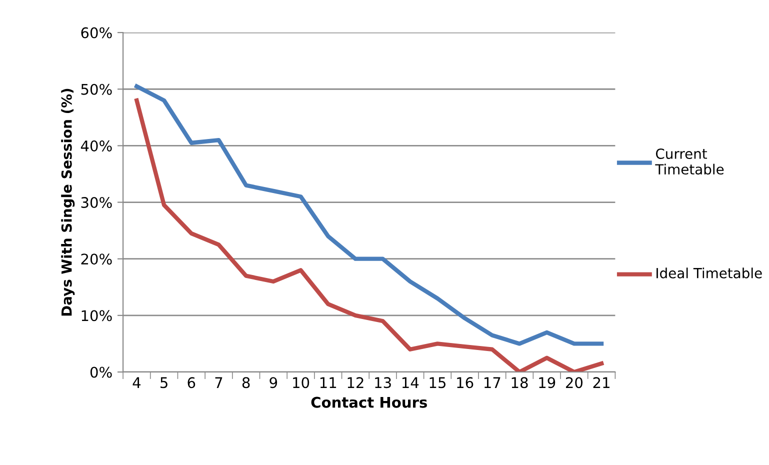 This screenshot has width=769, height=465. I want to click on y-tick-label: 30%, so click(96, 202).